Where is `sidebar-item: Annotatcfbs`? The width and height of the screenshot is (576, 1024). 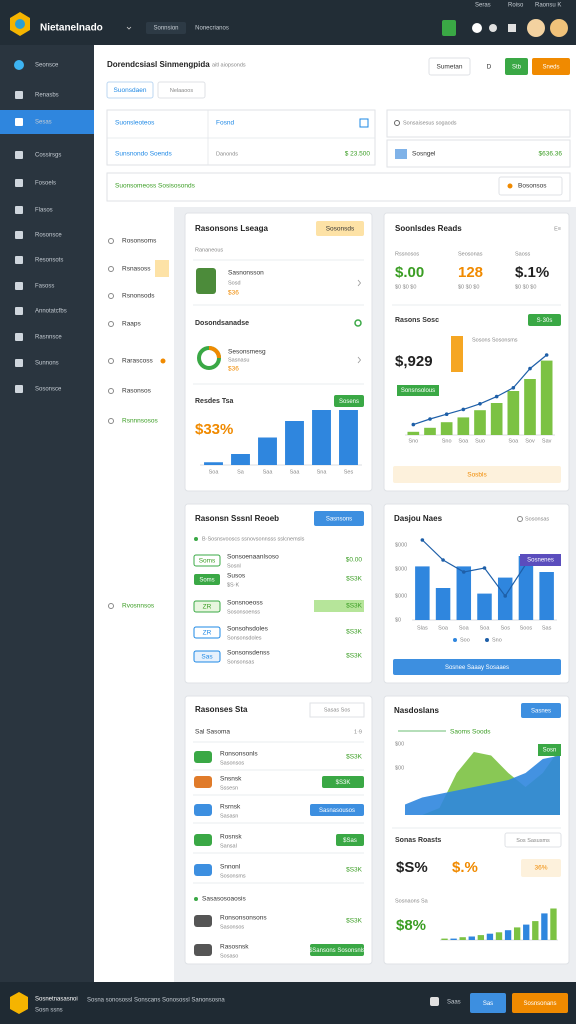 sidebar-item: Annotatcfbs is located at coordinates (51, 312).